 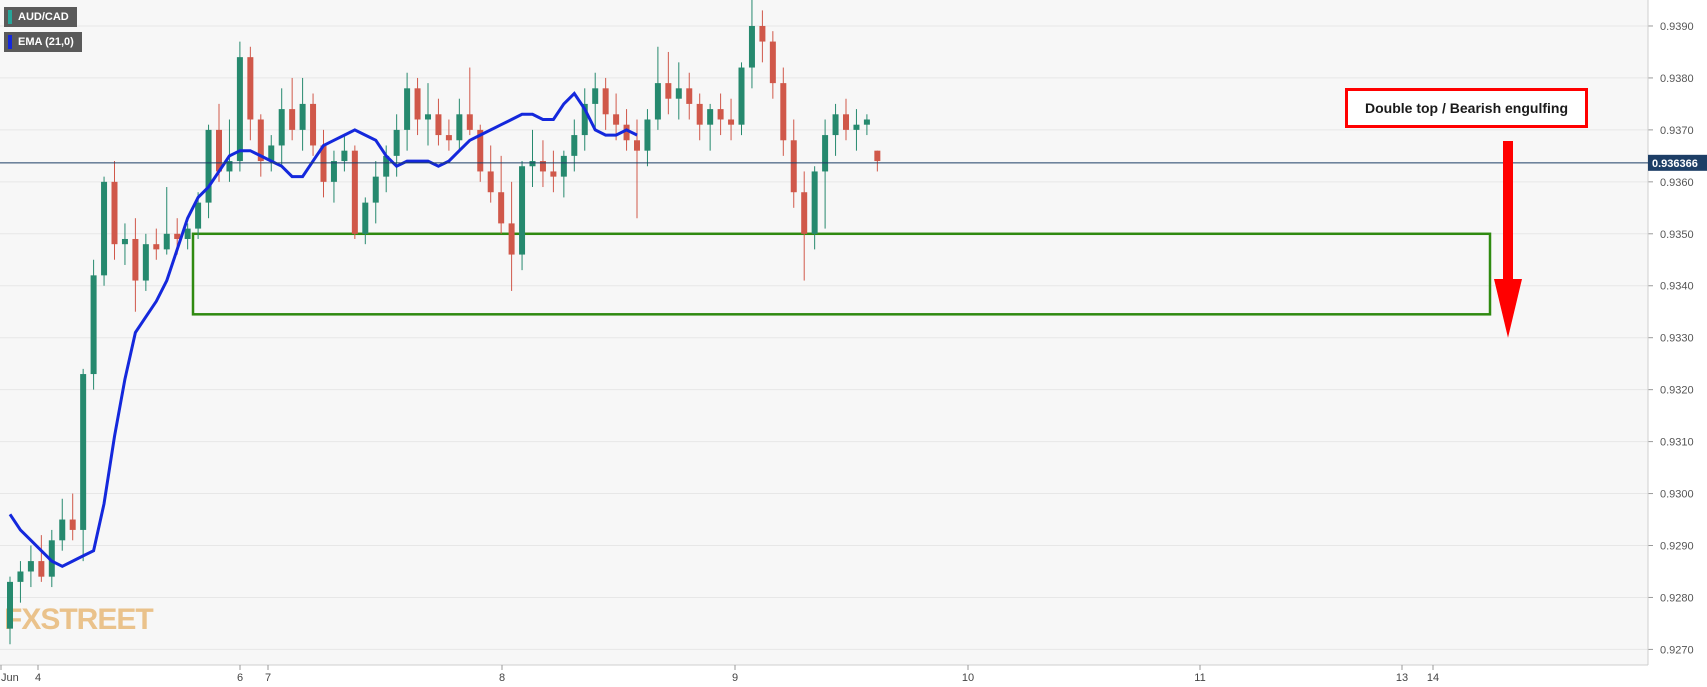 What do you see at coordinates (1677, 27) in the screenshot?
I see `y-tick-label: 0.9390` at bounding box center [1677, 27].